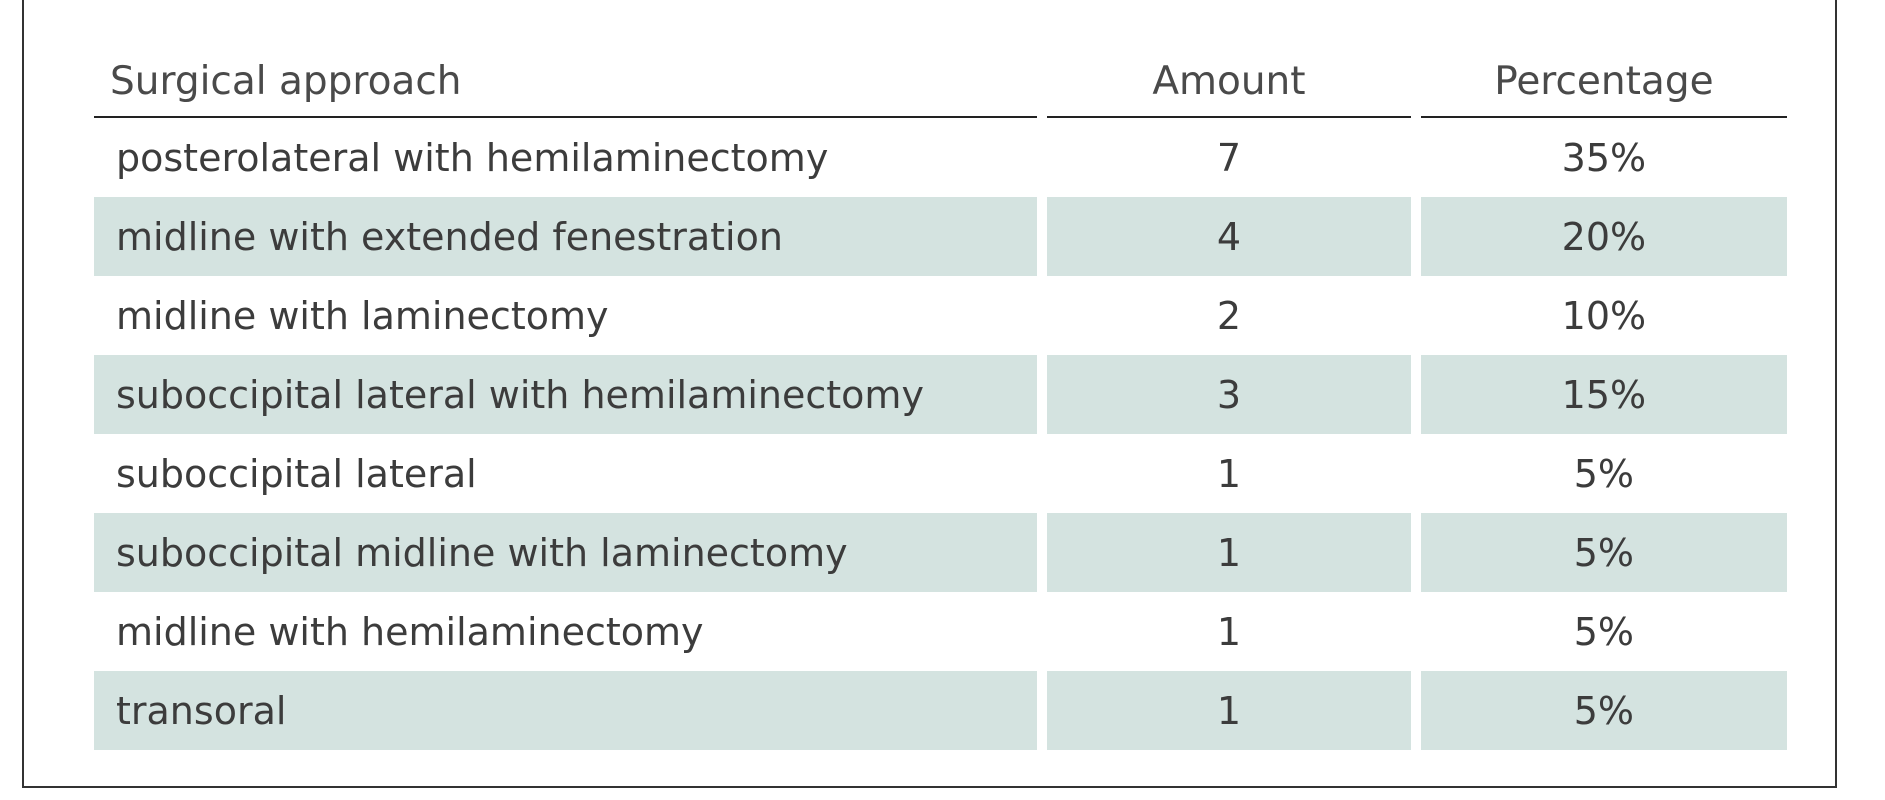 This screenshot has width=1885, height=800. What do you see at coordinates (566, 710) in the screenshot?
I see `cell-approach: transoral` at bounding box center [566, 710].